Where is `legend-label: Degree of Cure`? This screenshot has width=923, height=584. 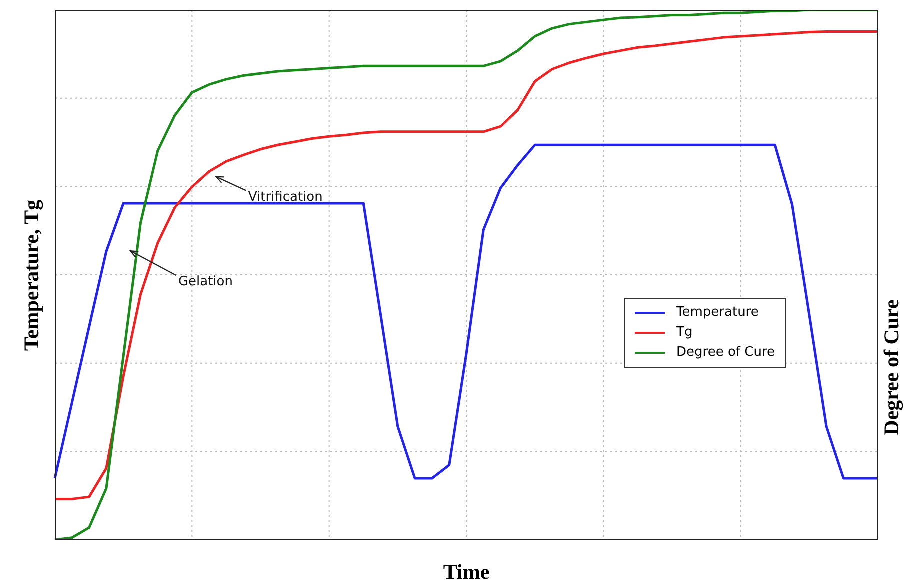
legend-label: Degree of Cure is located at coordinates (725, 353).